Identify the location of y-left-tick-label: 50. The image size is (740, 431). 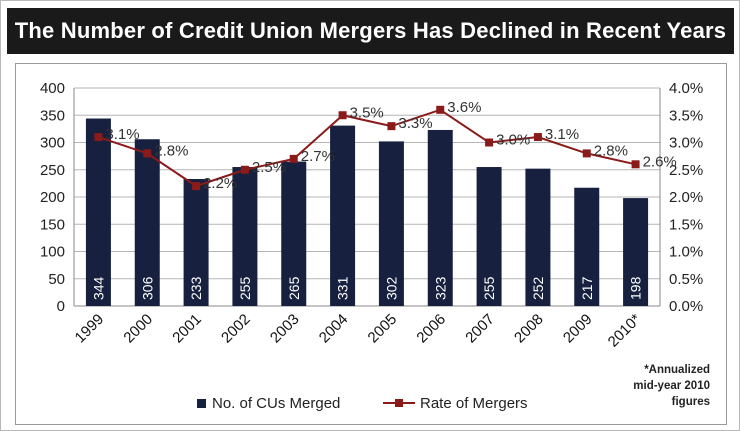
(56, 279).